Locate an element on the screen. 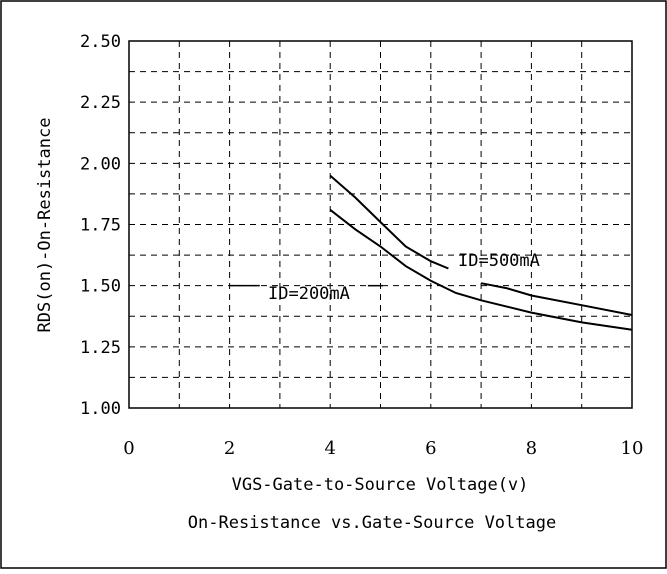 Image resolution: width=667 pixels, height=574 pixels. series-line-200ma is located at coordinates (481, 270).